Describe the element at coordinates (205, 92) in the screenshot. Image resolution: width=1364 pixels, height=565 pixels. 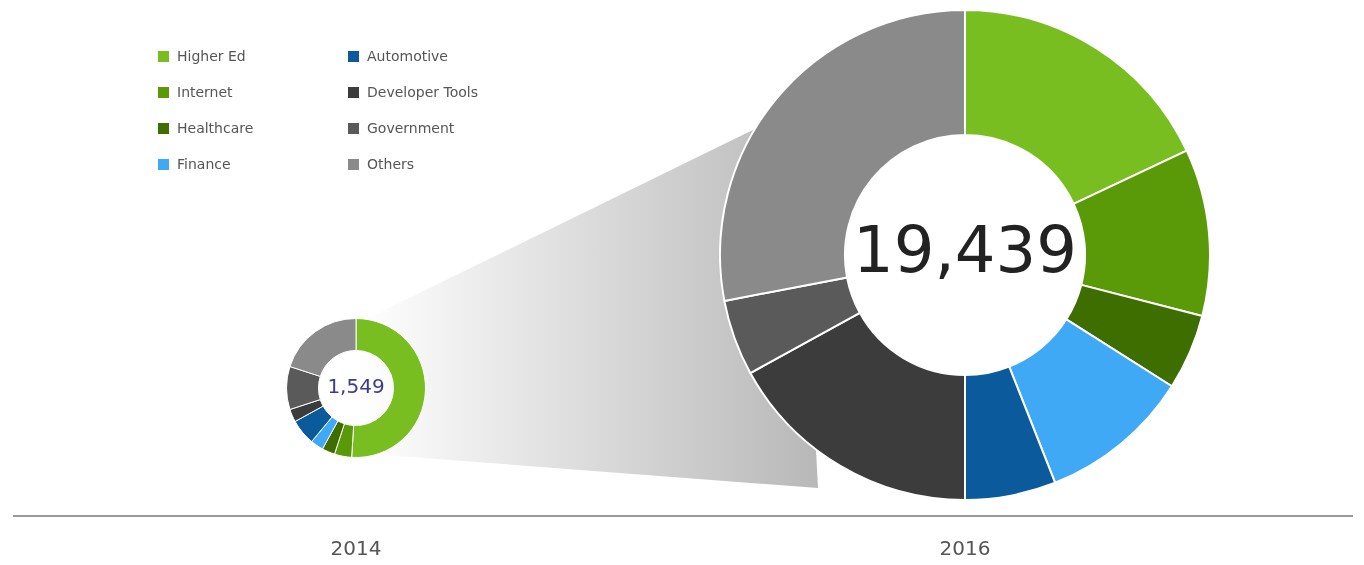
I see `legend-label: Internet` at that location.